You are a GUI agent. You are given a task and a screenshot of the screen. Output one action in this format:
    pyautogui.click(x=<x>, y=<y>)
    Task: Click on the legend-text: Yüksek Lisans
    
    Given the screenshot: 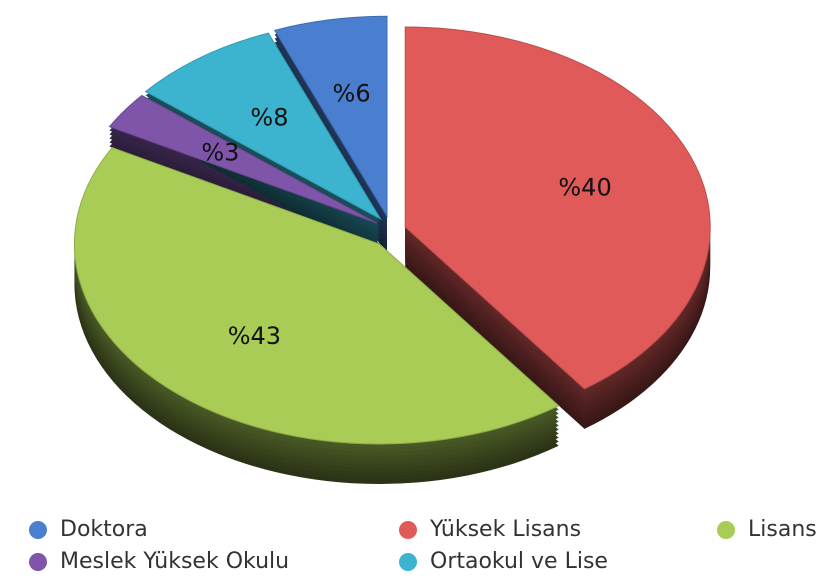 What is the action you would take?
    pyautogui.click(x=505, y=529)
    